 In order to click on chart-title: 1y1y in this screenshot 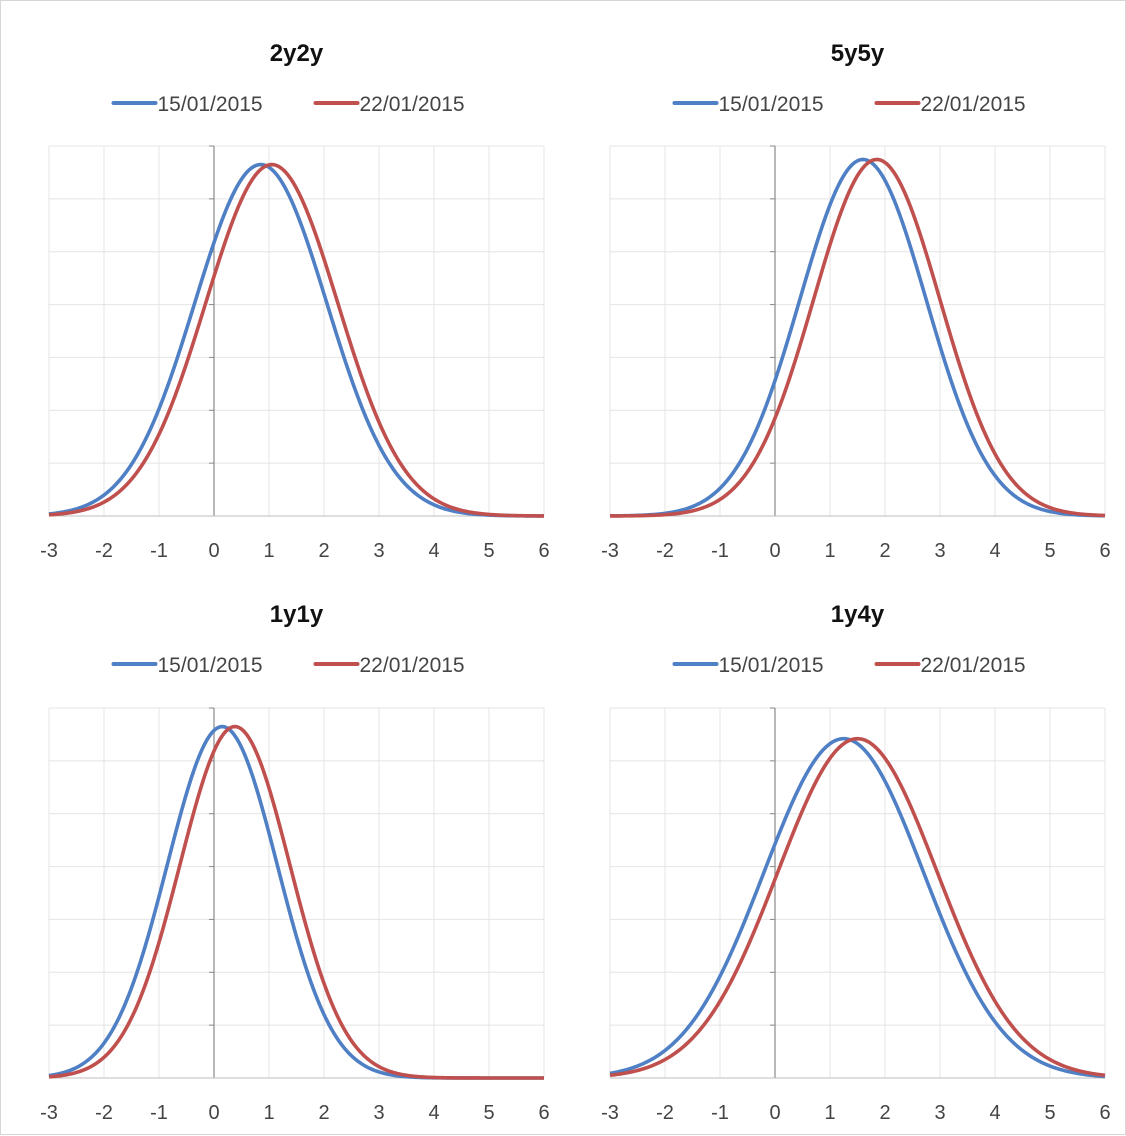, I will do `click(297, 614)`.